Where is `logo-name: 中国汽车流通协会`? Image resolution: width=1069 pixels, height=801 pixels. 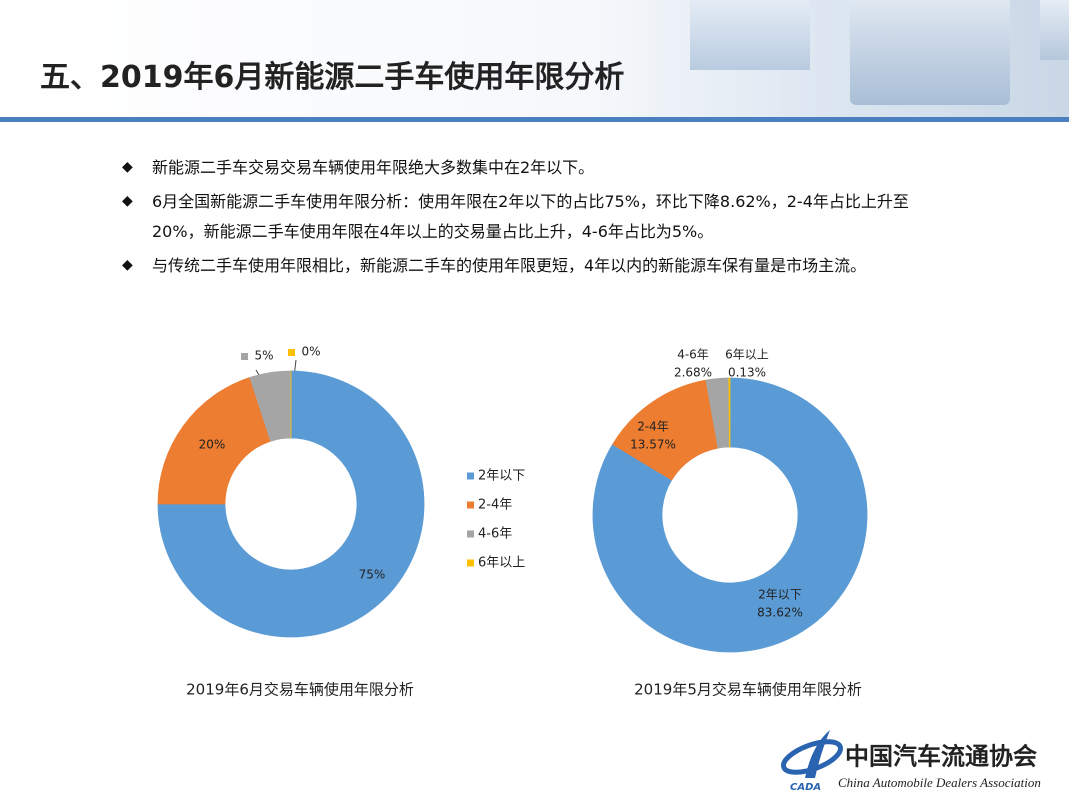 logo-name: 中国汽车流通协会 is located at coordinates (941, 756).